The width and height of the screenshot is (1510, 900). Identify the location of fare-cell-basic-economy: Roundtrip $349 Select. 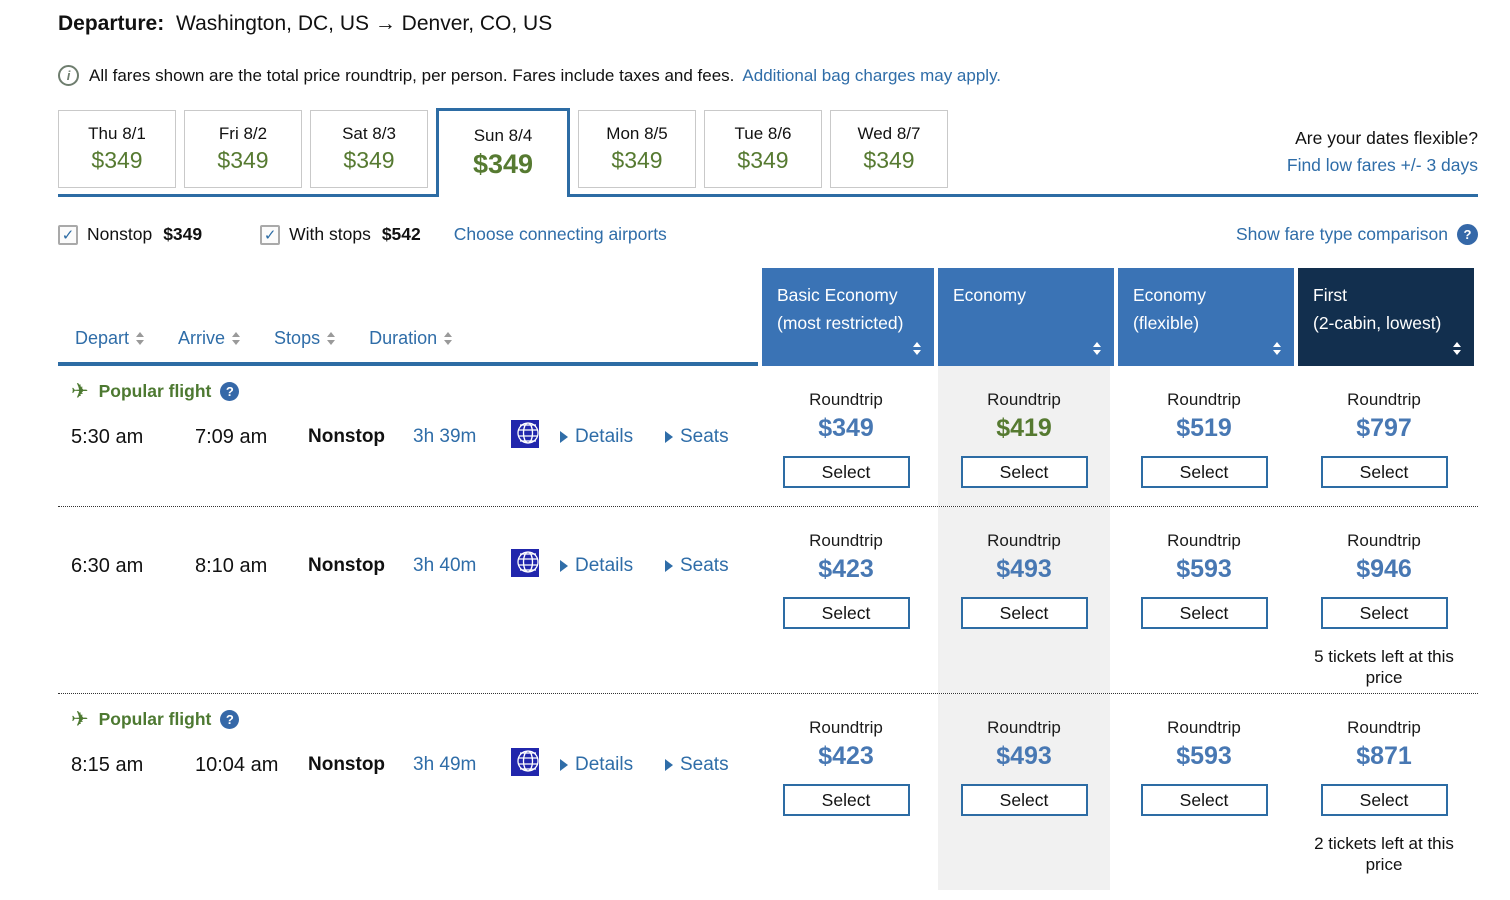
(846, 436).